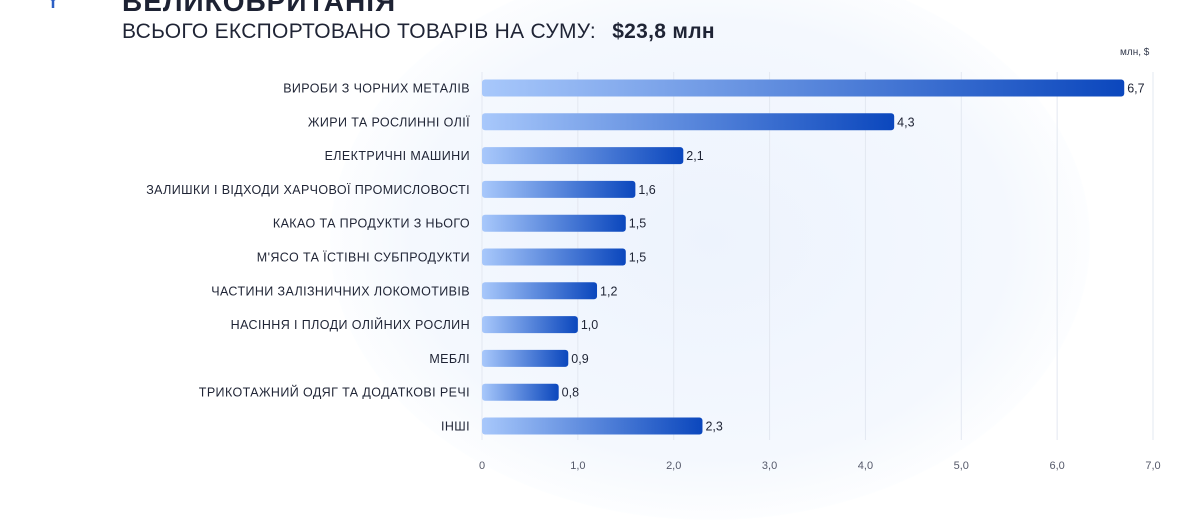 This screenshot has width=1200, height=520. What do you see at coordinates (482, 466) in the screenshot?
I see `x-tick-label: 0` at bounding box center [482, 466].